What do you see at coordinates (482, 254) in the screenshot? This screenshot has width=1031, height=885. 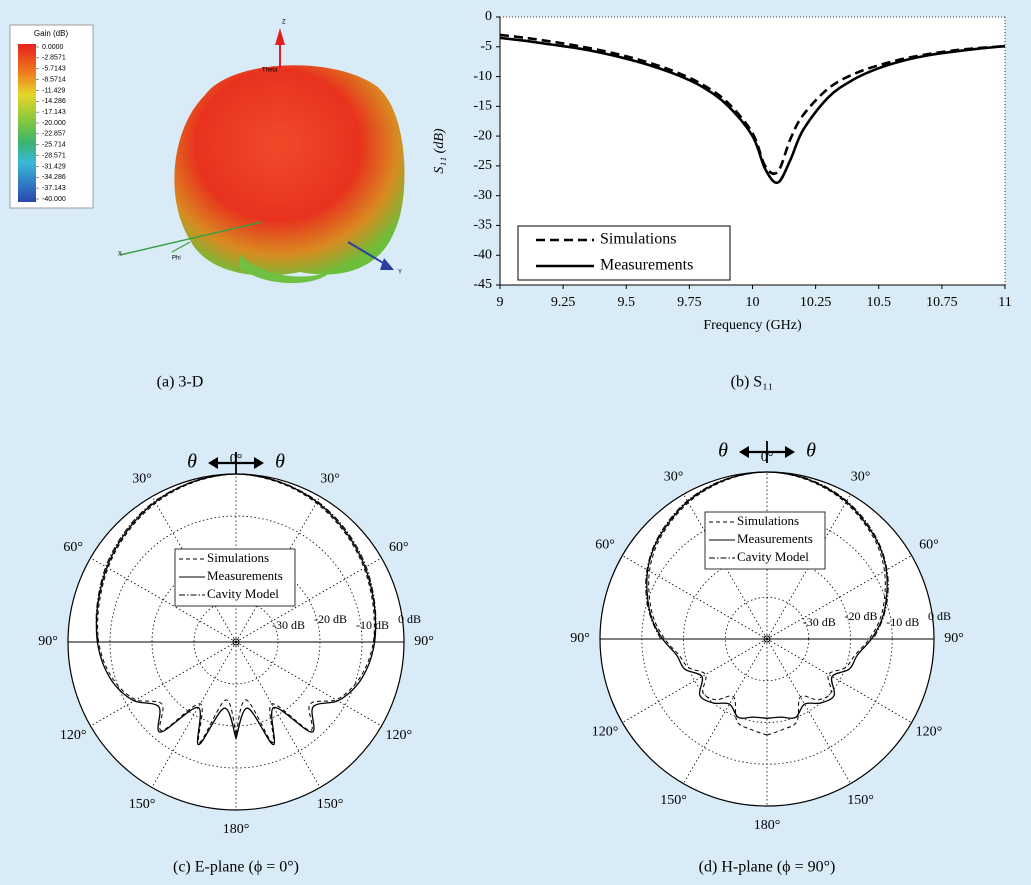 I see `y-tick-label: -40` at bounding box center [482, 254].